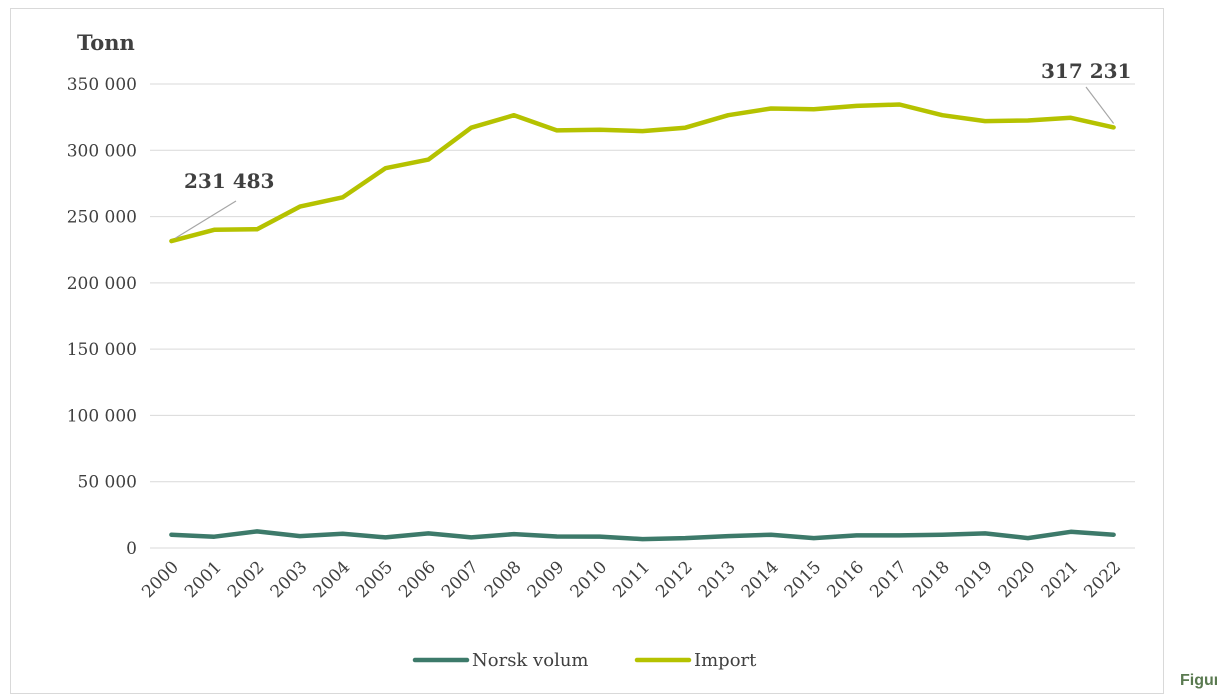 This screenshot has width=1217, height=694. I want to click on legend: Norsk volum Import, so click(584, 660).